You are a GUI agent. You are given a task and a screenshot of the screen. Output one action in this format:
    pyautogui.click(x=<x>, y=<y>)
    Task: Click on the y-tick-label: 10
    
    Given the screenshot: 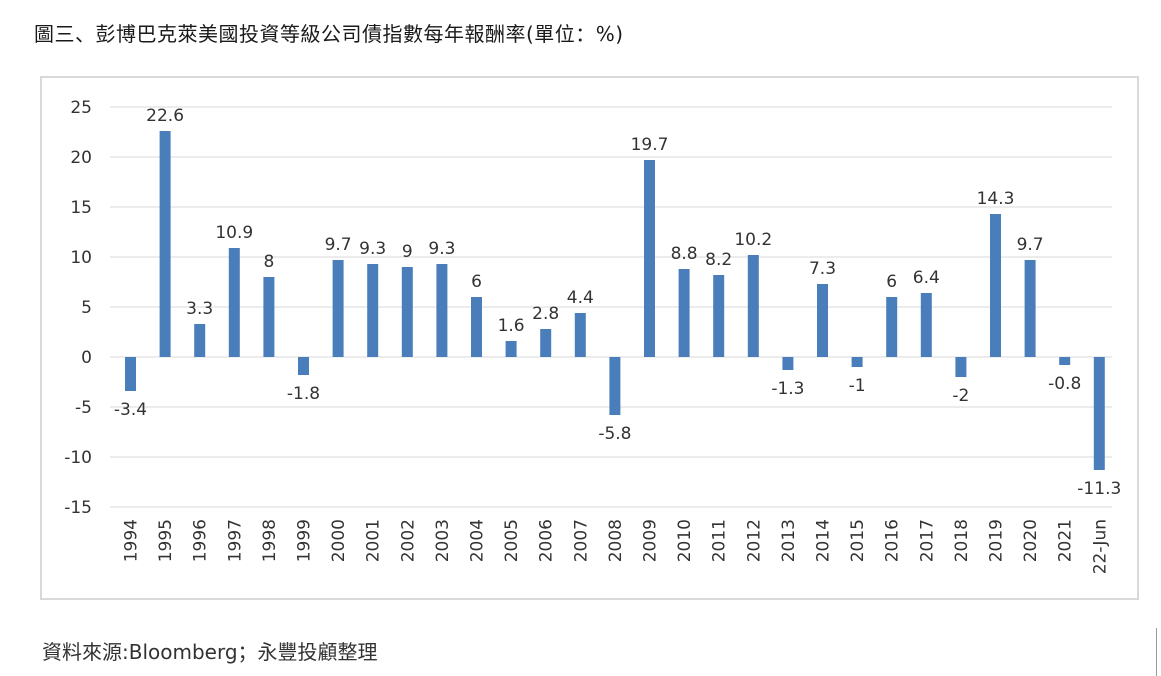 What is the action you would take?
    pyautogui.click(x=81, y=258)
    